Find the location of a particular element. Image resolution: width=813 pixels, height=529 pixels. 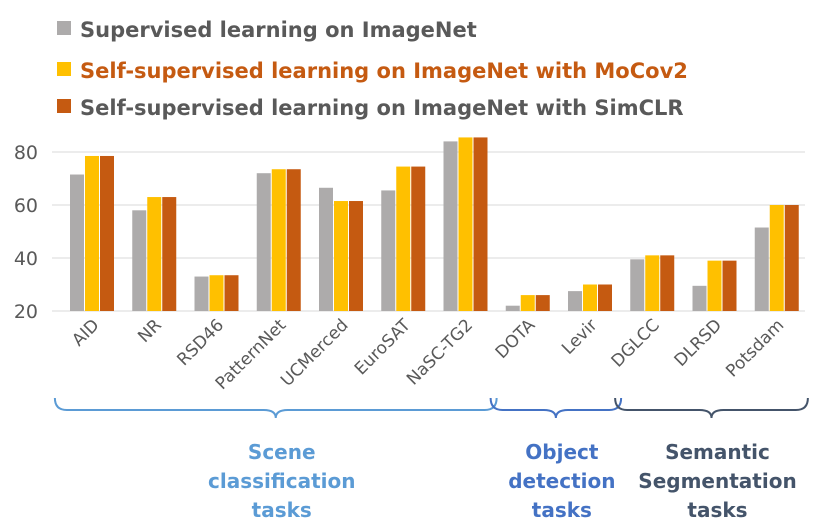

y-tick-label: 20 is located at coordinates (26, 312).